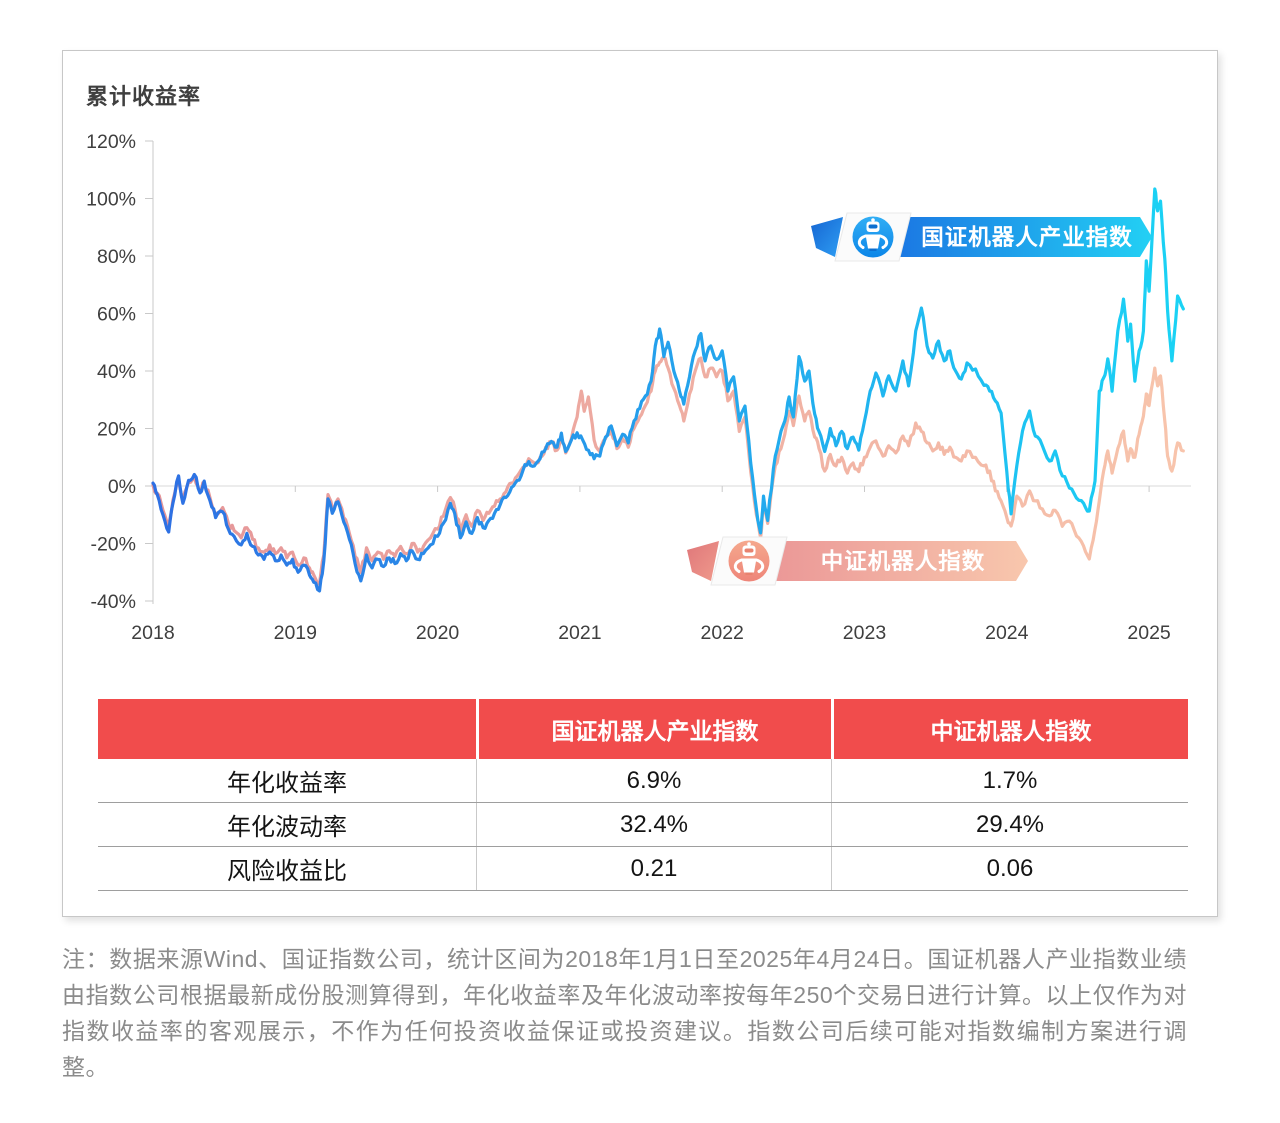  What do you see at coordinates (722, 633) in the screenshot?
I see `x-tick-label: 2022` at bounding box center [722, 633].